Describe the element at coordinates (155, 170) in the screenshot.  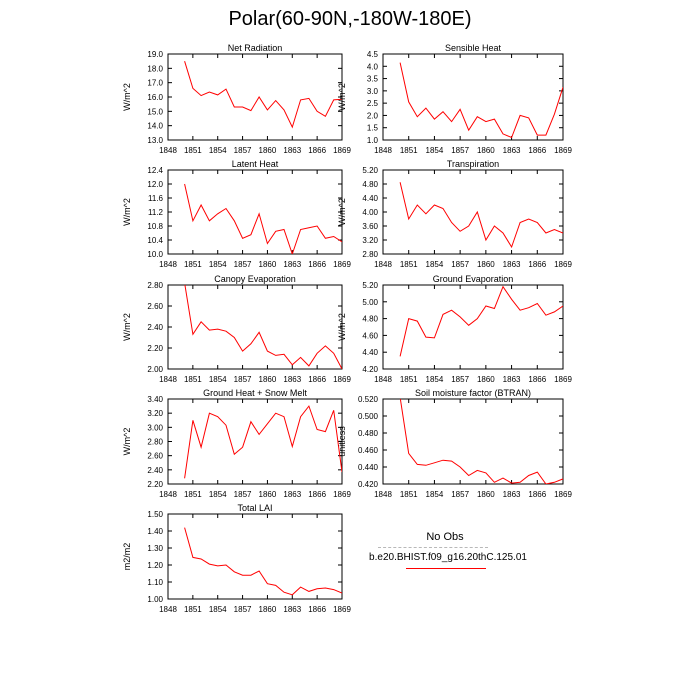
I see `y-tick-label: 12.4` at that location.